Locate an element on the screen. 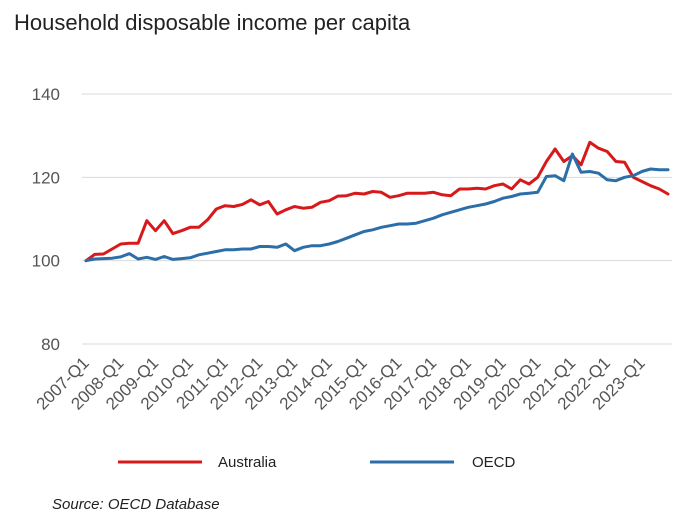 This screenshot has width=680, height=526. legend-label-australia: Australia is located at coordinates (247, 462).